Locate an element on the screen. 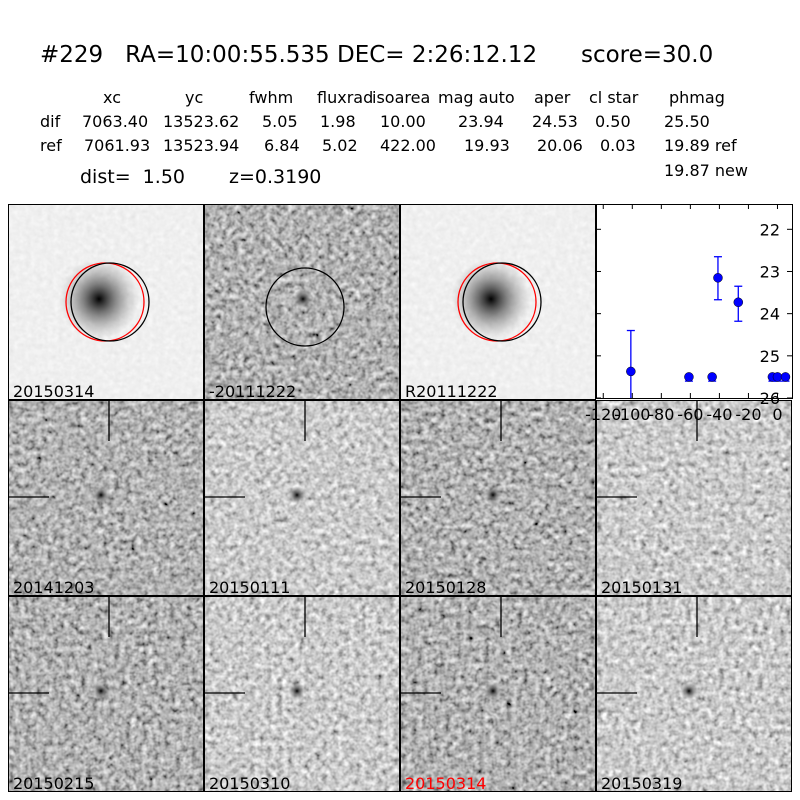 Image resolution: width=800 pixels, height=800 pixels. y-tick-label: 22 is located at coordinates (770, 229).